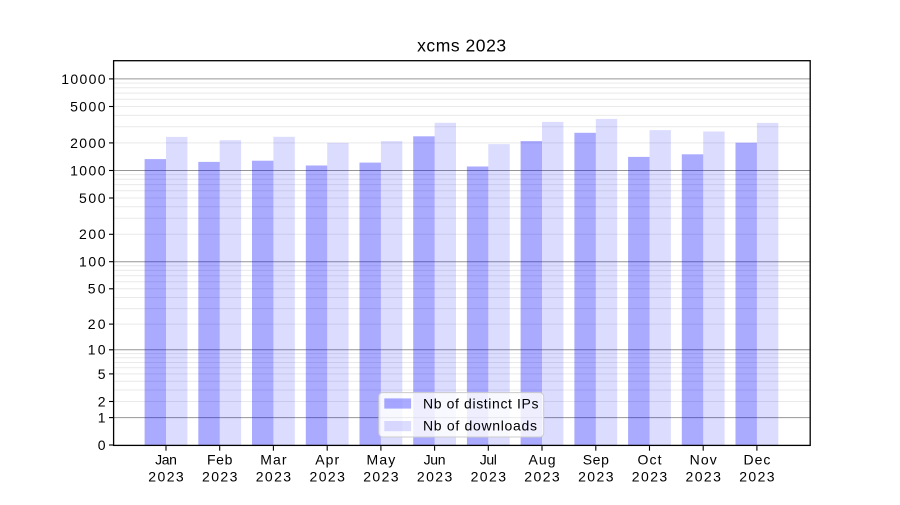  What do you see at coordinates (102, 418) in the screenshot?
I see `svg-text: 1` at bounding box center [102, 418].